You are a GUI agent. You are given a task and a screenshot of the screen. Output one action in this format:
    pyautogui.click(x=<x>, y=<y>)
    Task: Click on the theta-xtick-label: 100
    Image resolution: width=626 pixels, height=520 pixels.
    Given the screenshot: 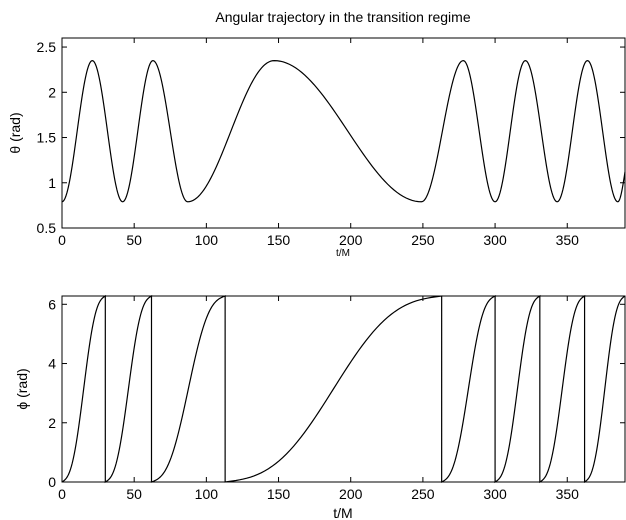 What is the action you would take?
    pyautogui.click(x=207, y=240)
    